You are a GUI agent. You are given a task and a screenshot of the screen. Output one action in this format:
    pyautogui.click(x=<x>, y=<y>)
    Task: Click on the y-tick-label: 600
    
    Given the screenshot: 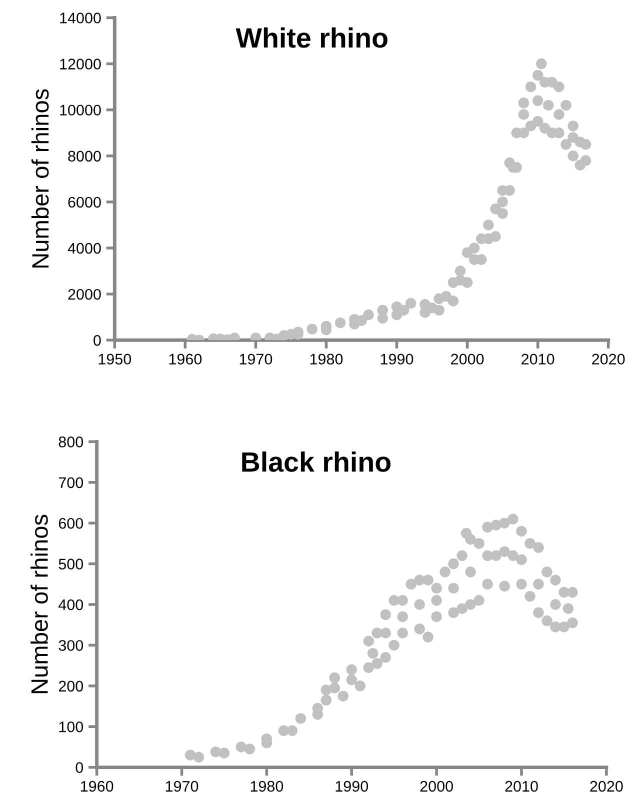 What is the action you would take?
    pyautogui.click(x=71, y=523)
    